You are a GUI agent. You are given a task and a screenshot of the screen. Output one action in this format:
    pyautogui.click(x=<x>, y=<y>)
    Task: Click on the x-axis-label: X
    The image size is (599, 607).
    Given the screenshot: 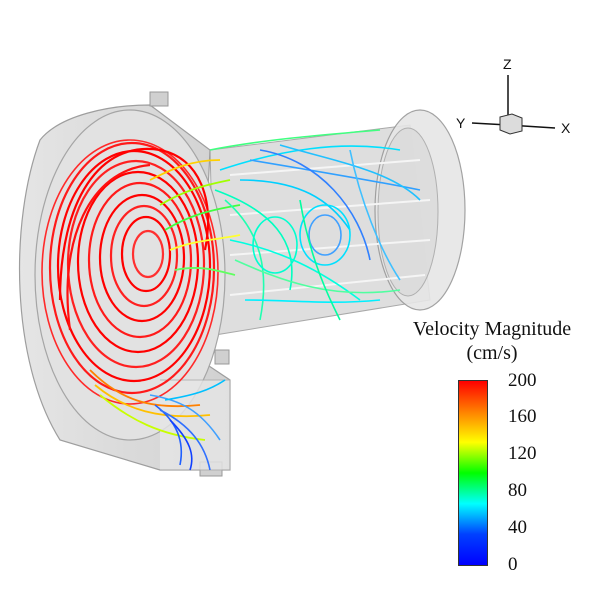 What is the action you would take?
    pyautogui.click(x=566, y=128)
    